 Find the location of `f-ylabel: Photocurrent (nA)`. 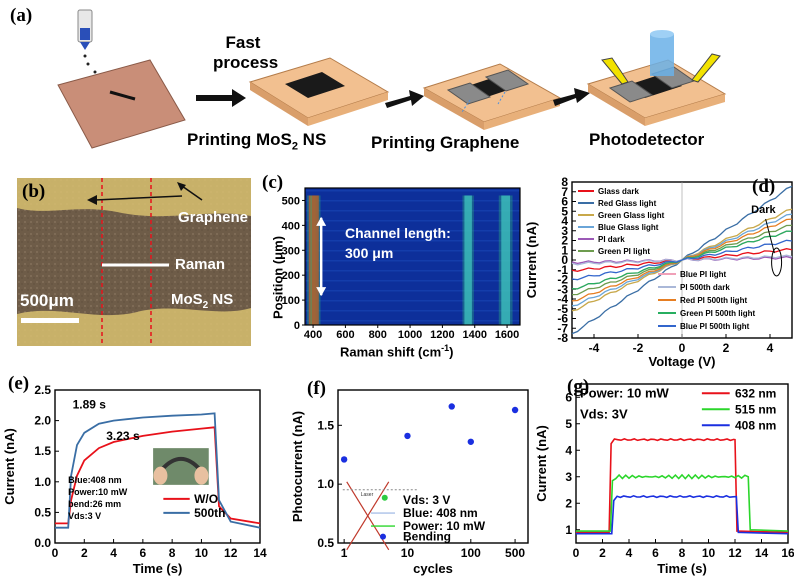

f-ylabel: Photocurrent (nA) is located at coordinates (297, 466).